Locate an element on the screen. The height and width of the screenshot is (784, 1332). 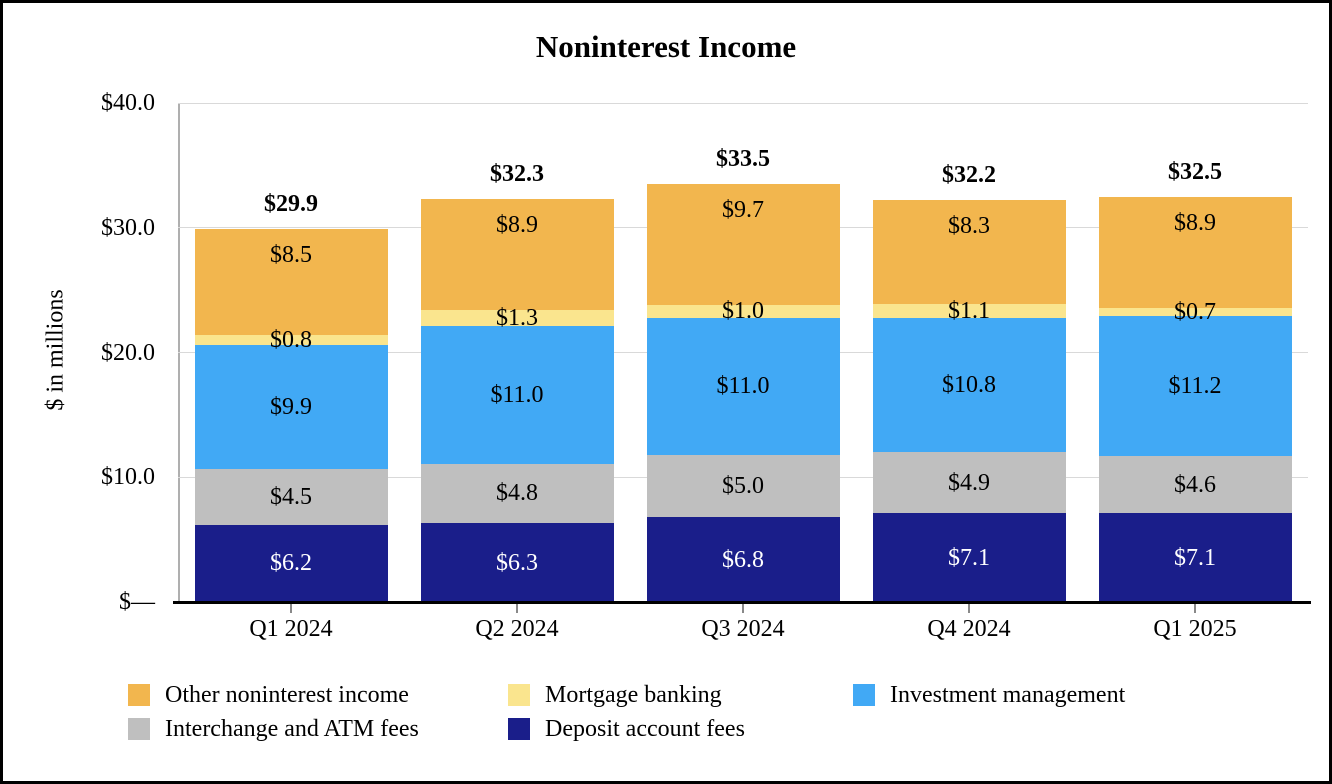
legend-item-label: Mortgage banking is located at coordinates (633, 695).